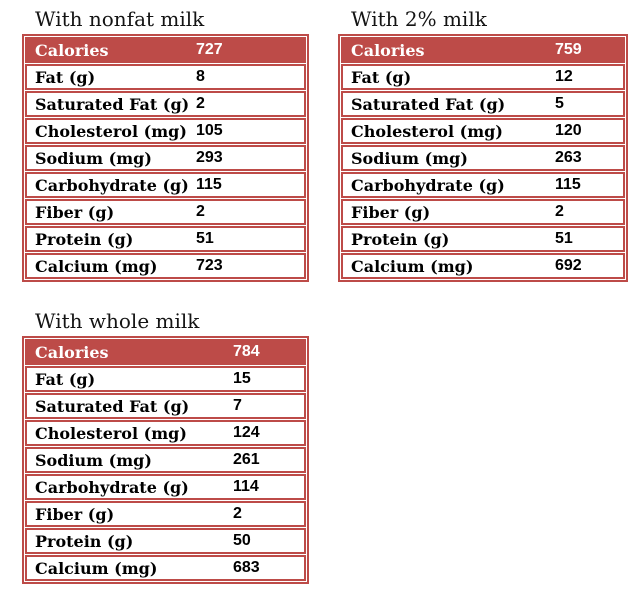 Image resolution: width=643 pixels, height=602 pixels. Describe the element at coordinates (242, 540) in the screenshot. I see `row-value: 50` at that location.